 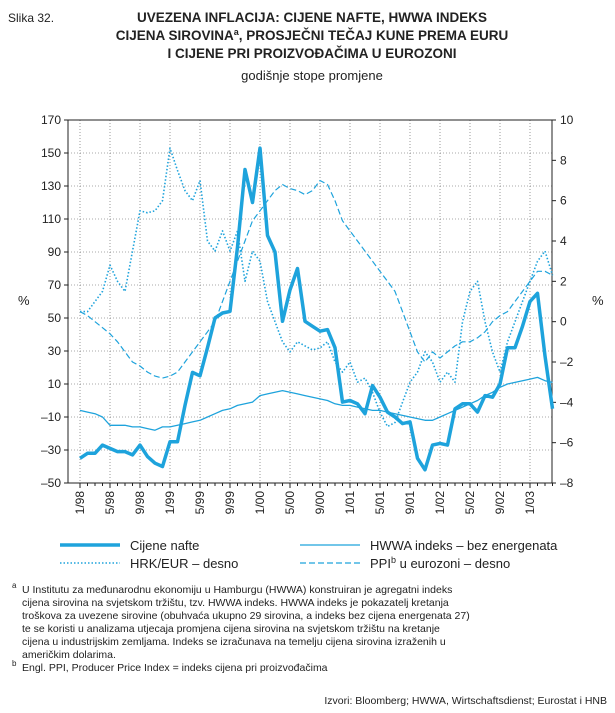 What do you see at coordinates (51, 450) in the screenshot?
I see `y-tick-label: –30` at bounding box center [51, 450].